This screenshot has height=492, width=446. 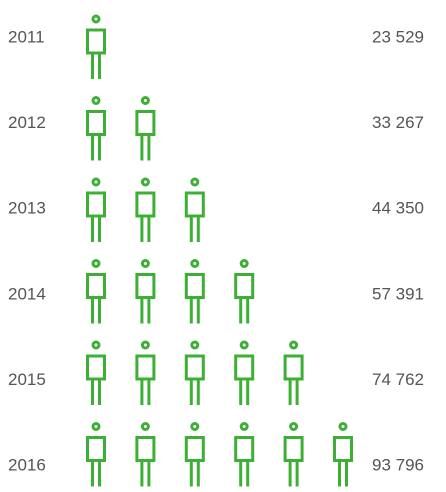 What do you see at coordinates (398, 293) in the screenshot?
I see `value-label: 57 391` at bounding box center [398, 293].